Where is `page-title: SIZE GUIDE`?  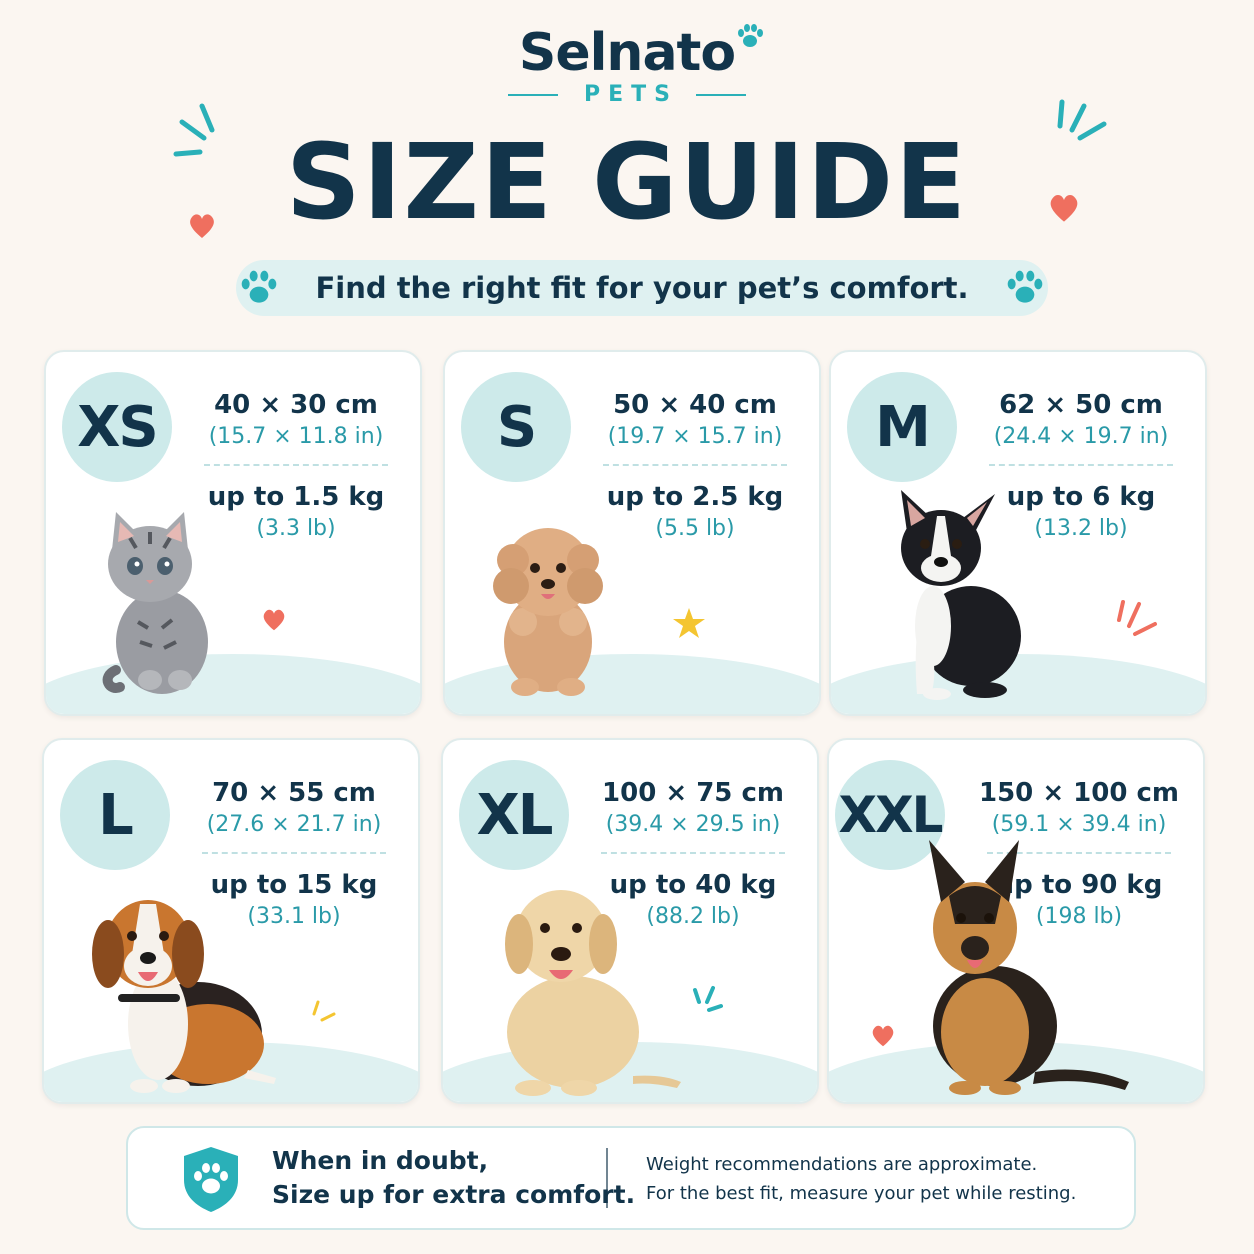 page-title: SIZE GUIDE is located at coordinates (627, 182).